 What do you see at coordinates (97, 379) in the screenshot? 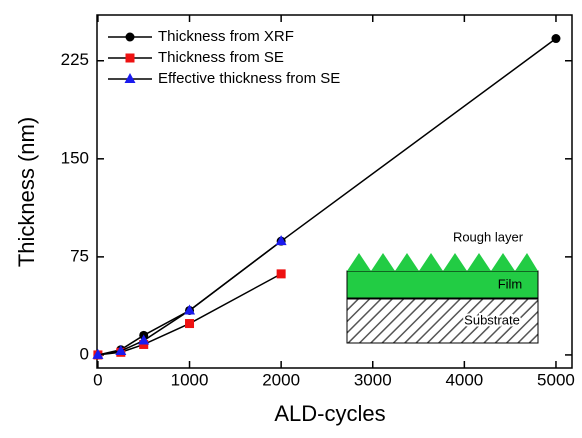
I see `x-tick-label: 0` at bounding box center [97, 379].